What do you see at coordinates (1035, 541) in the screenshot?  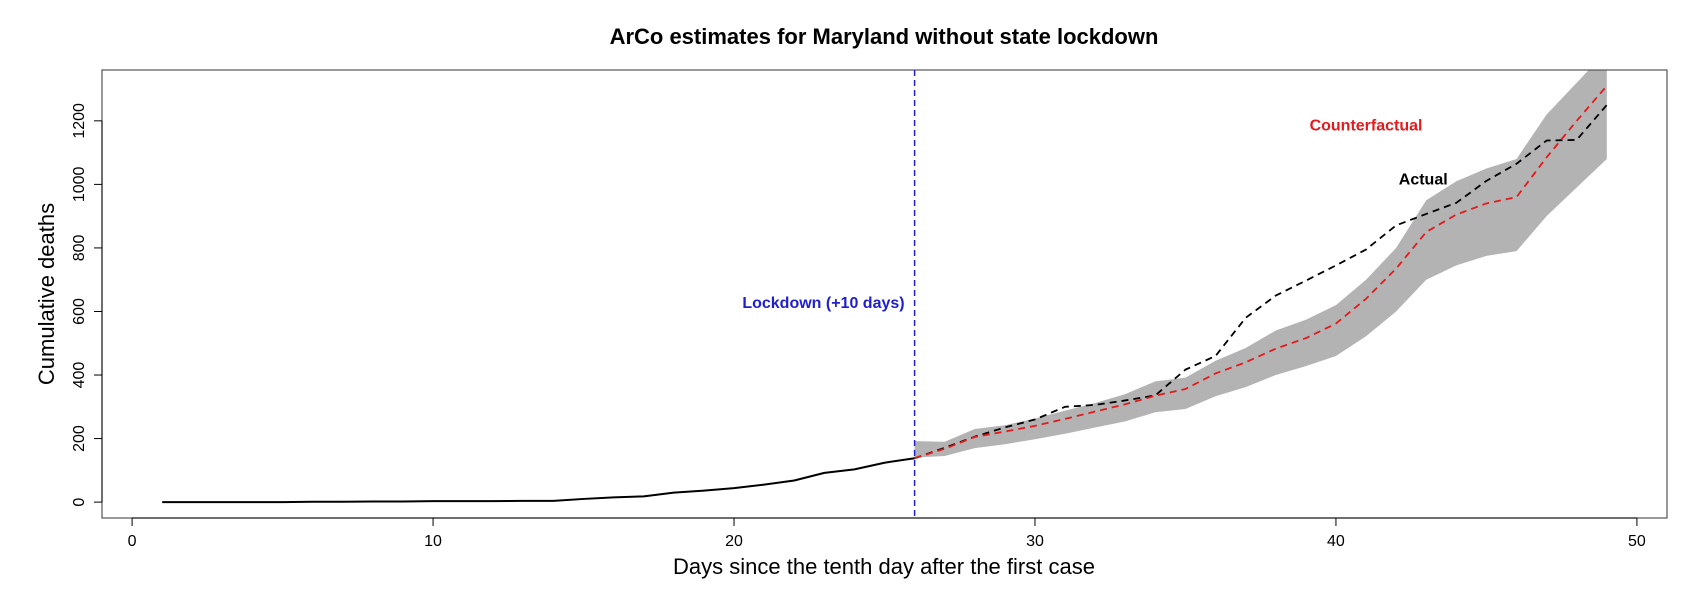 I see `x-tick-label: 30` at bounding box center [1035, 541].